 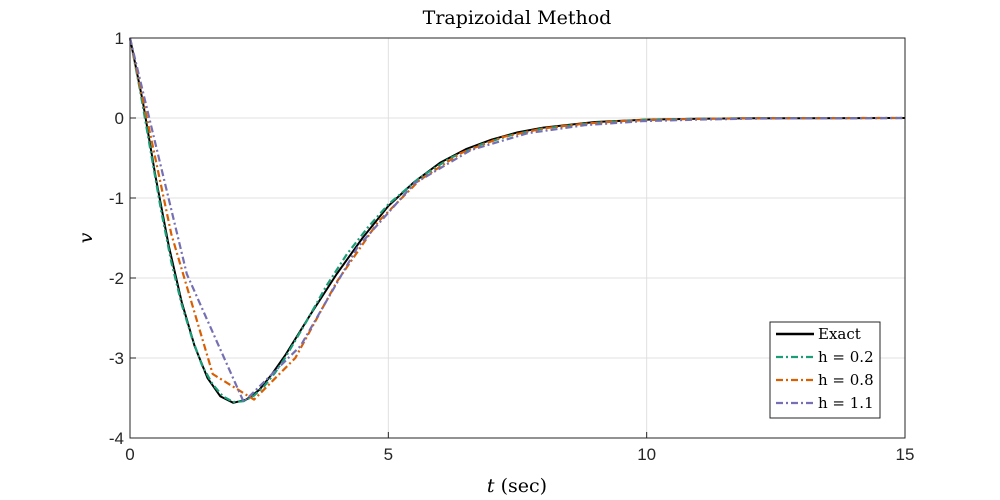 What do you see at coordinates (905, 454) in the screenshot?
I see `x-tick-label: 15` at bounding box center [905, 454].